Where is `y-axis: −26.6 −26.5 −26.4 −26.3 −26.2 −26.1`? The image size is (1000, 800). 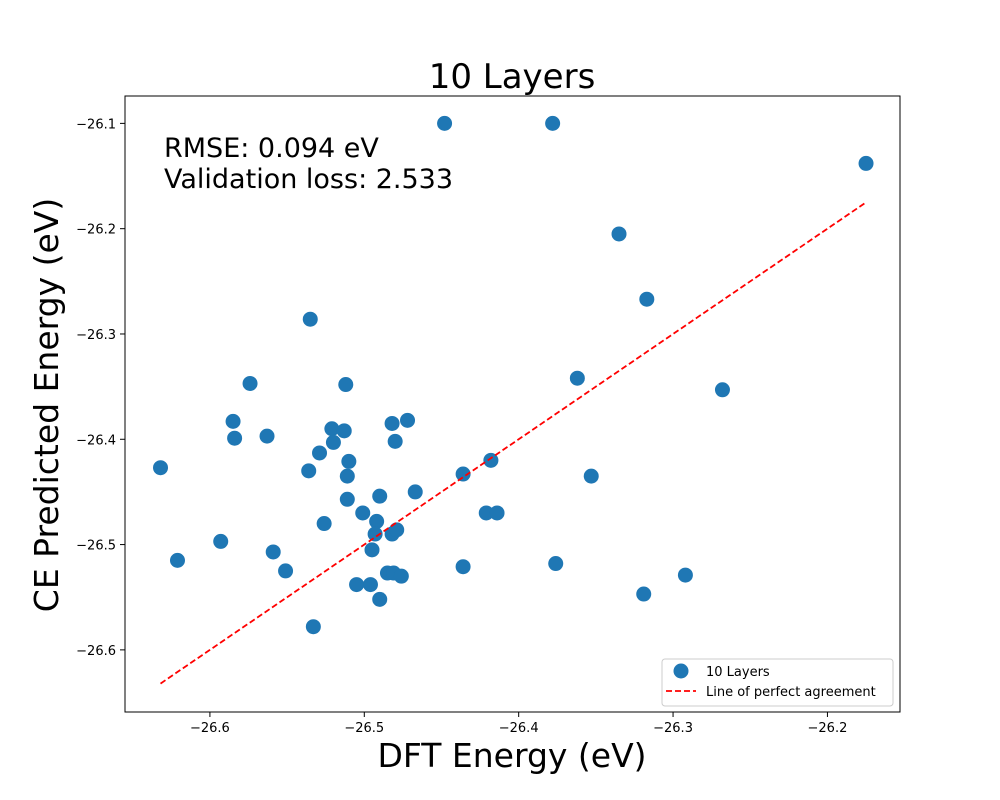 y-axis: −26.6 −26.5 −26.4 −26.3 −26.2 −26.1 is located at coordinates (100, 388).